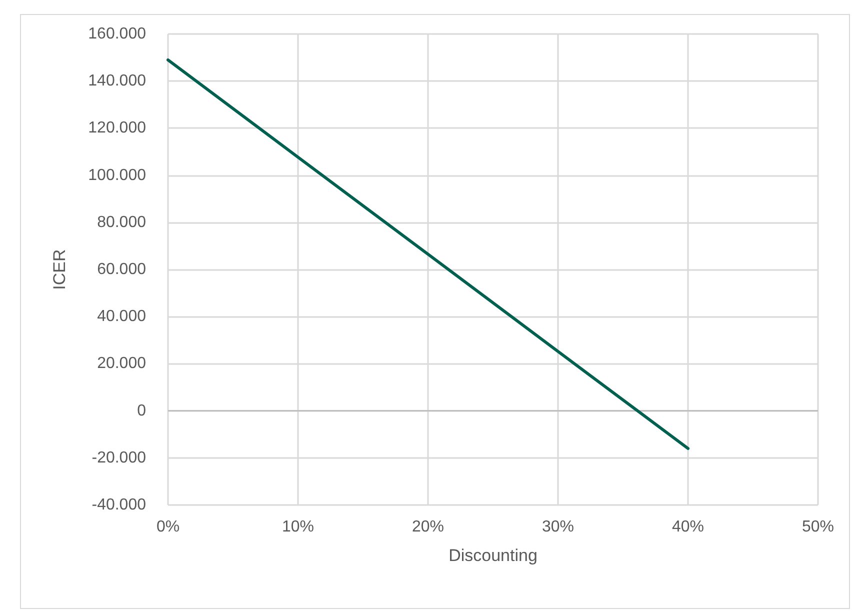 Image resolution: width=852 pixels, height=611 pixels. What do you see at coordinates (117, 34) in the screenshot?
I see `y-tick-label: 160.000` at bounding box center [117, 34].